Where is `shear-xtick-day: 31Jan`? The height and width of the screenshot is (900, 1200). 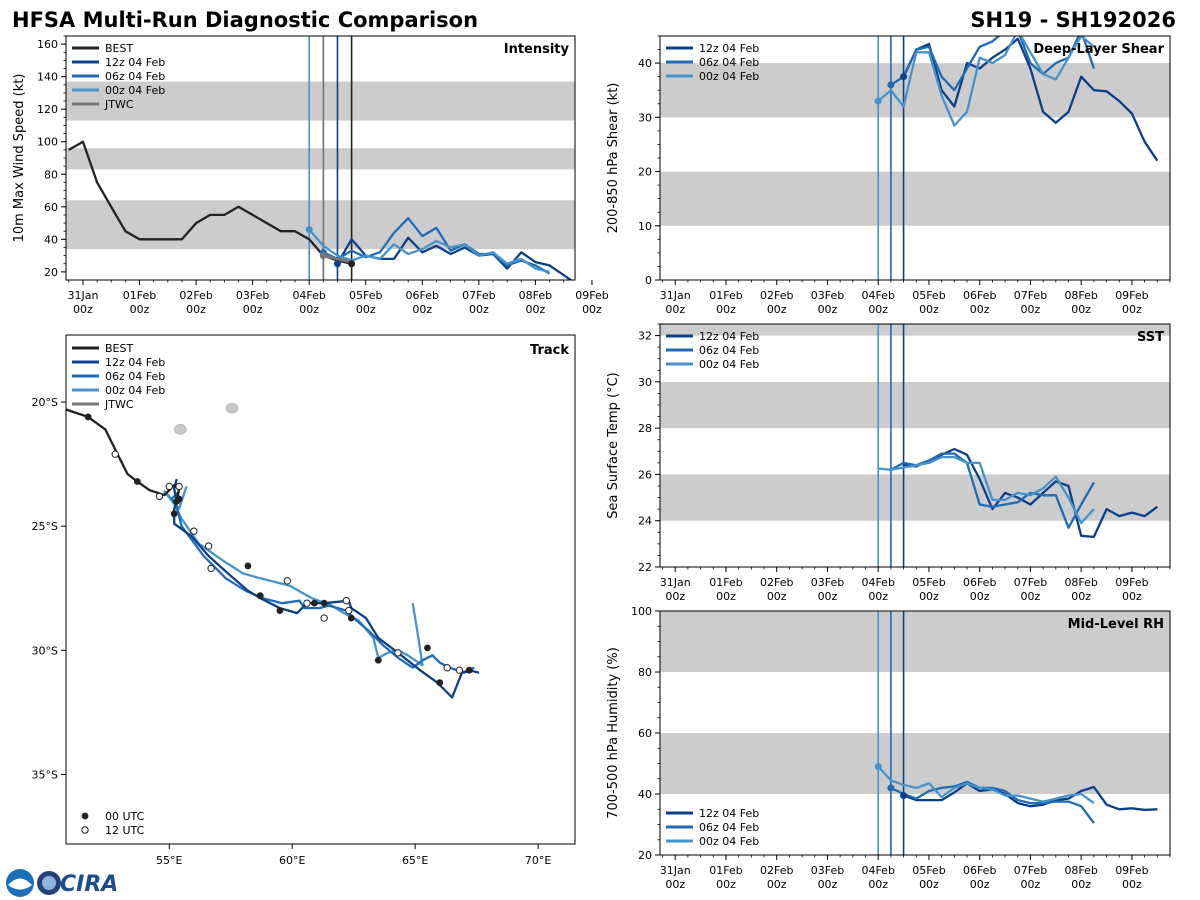
shear-xtick-day: 31Jan is located at coordinates (675, 295).